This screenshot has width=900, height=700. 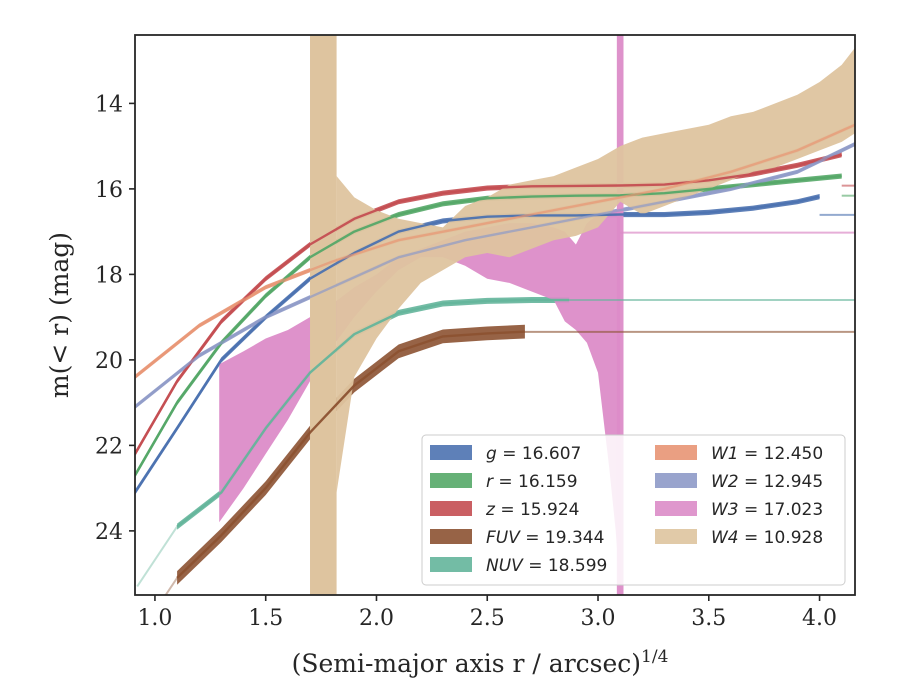 I want to click on series-fuv-line, so click(x=350, y=454).